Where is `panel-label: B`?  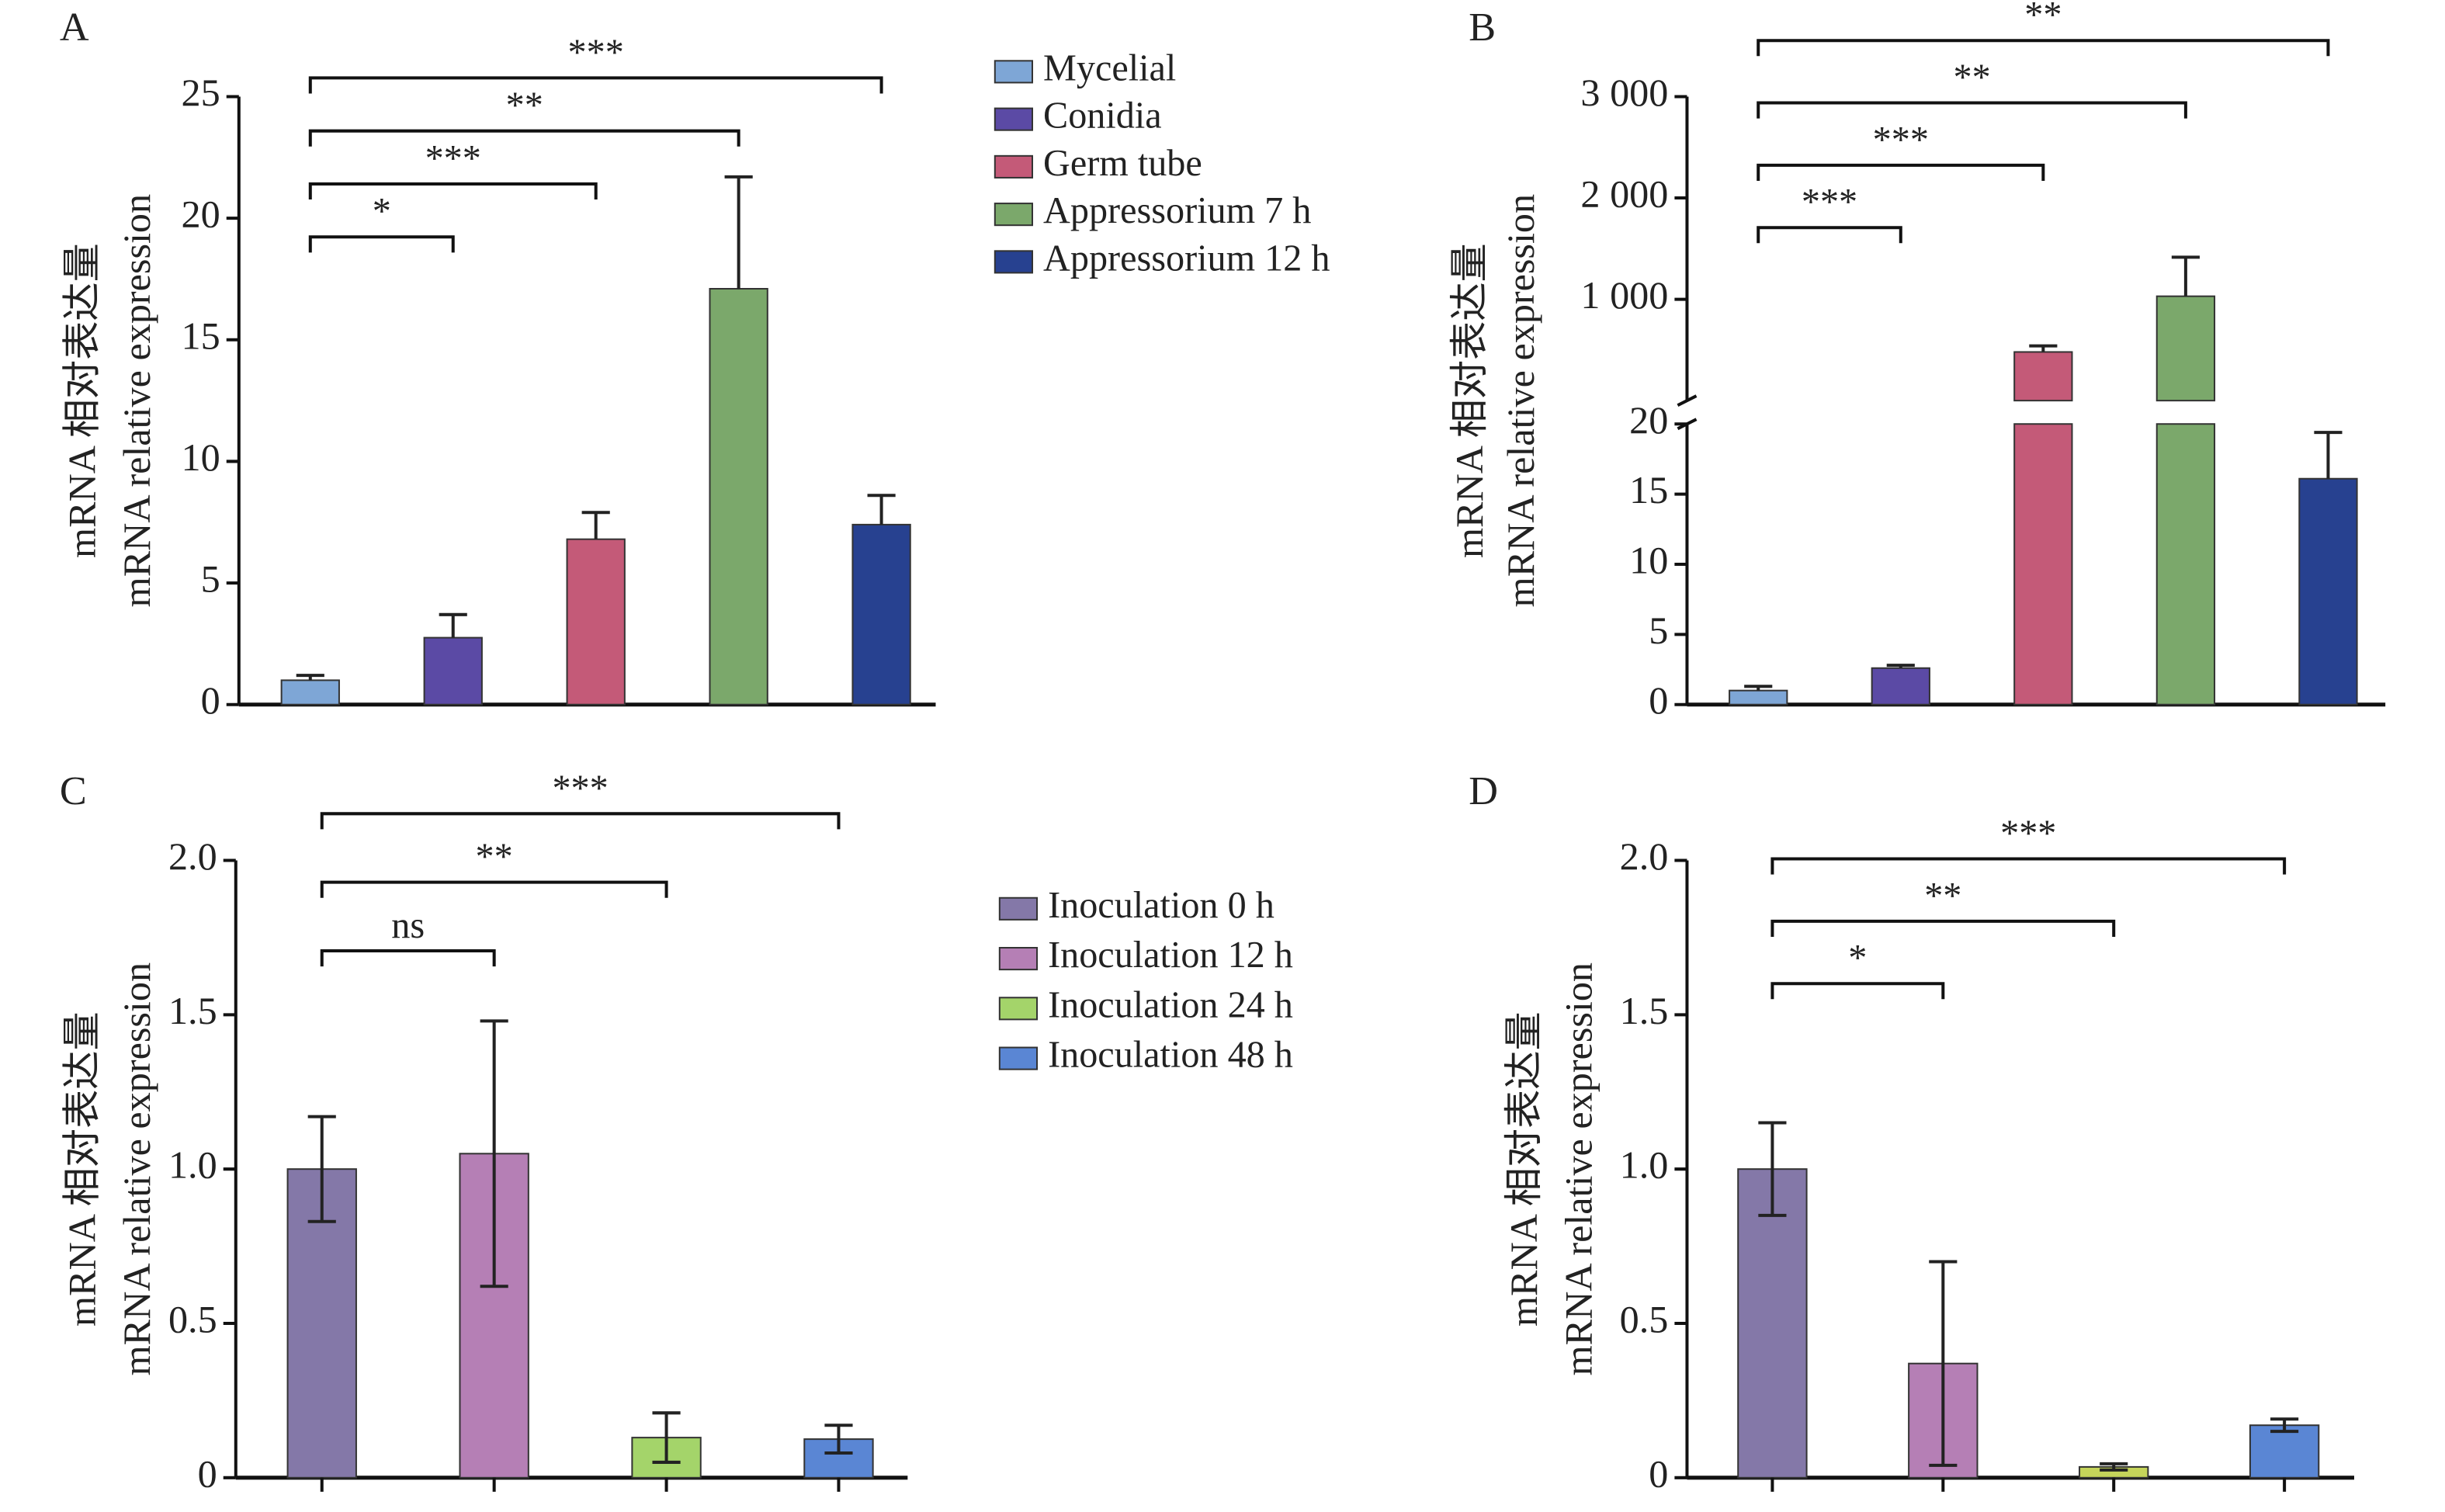
panel-label: B is located at coordinates (1482, 27).